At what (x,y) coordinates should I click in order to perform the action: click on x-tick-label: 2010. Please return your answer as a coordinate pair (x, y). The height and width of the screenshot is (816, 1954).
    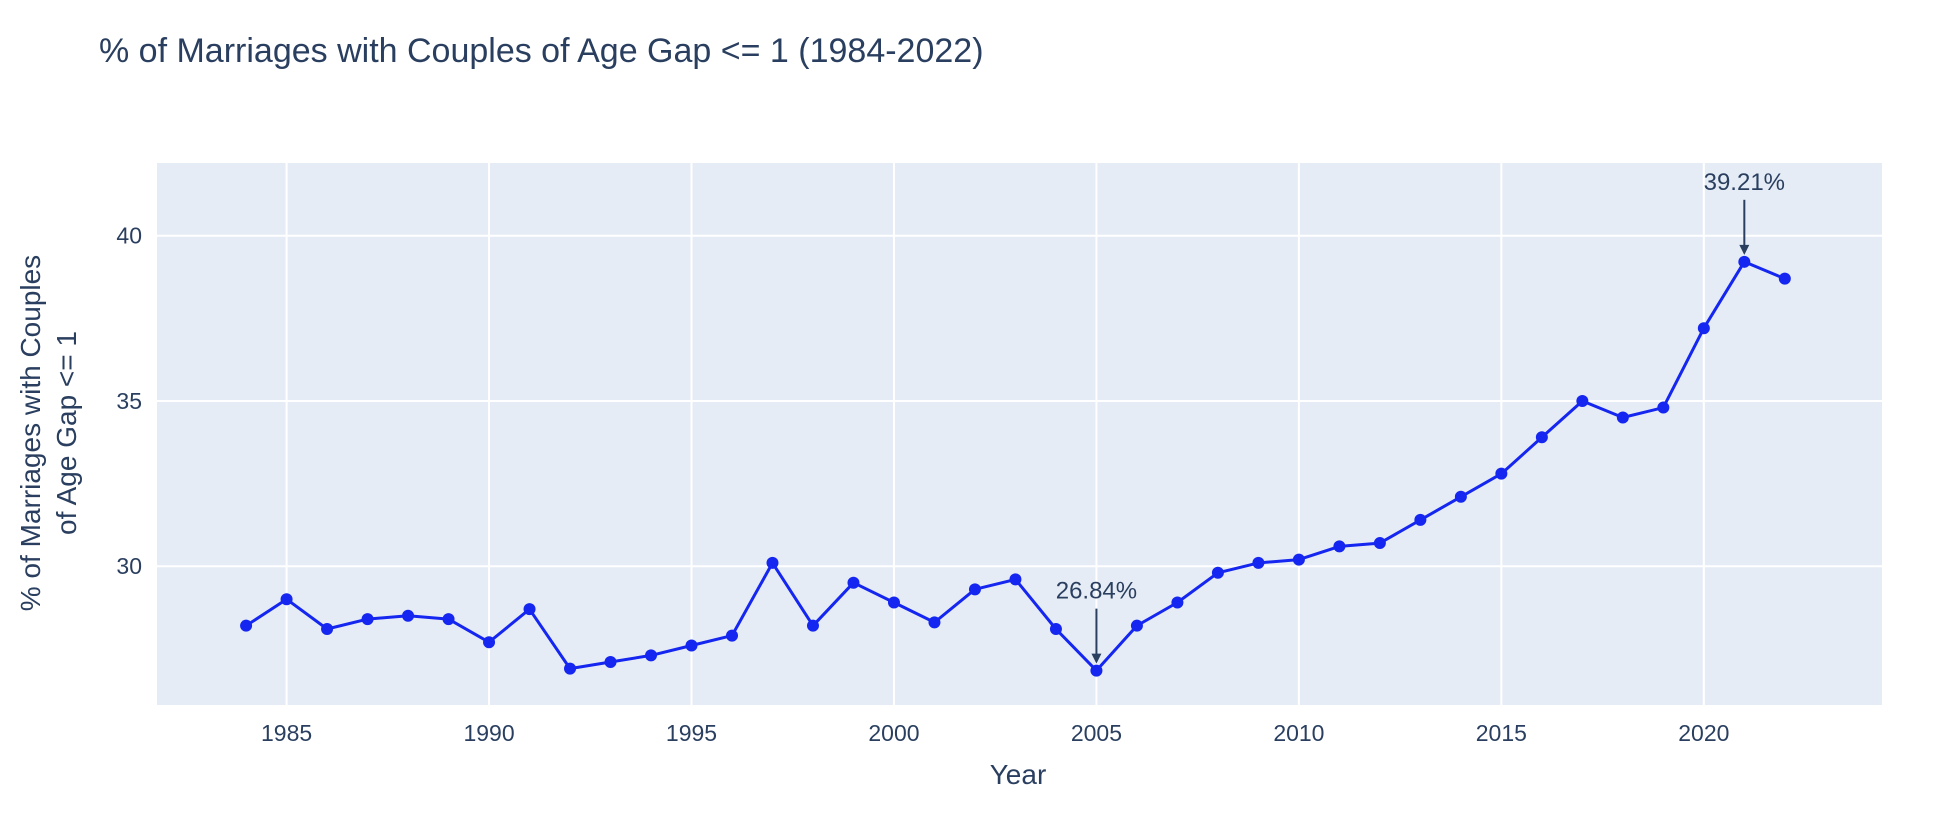
    Looking at the image, I should click on (1298, 733).